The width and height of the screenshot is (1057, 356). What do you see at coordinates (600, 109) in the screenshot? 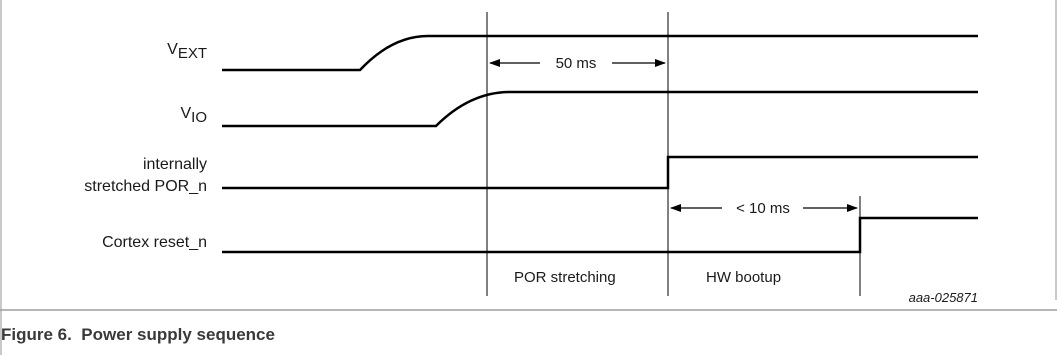
I see `waveform-vio` at bounding box center [600, 109].